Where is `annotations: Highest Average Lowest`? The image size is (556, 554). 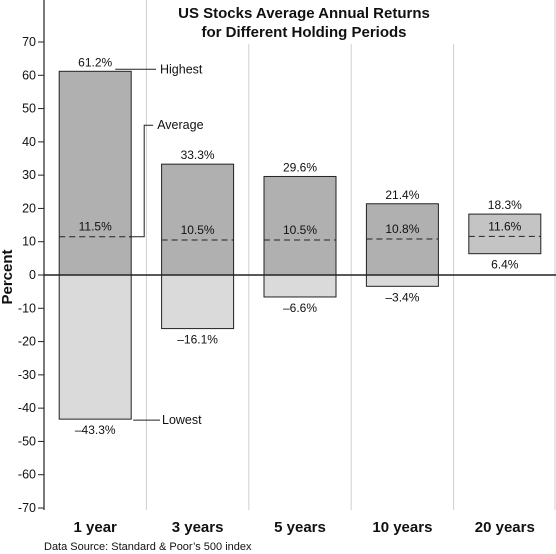 annotations: Highest Average Lowest is located at coordinates (159, 244).